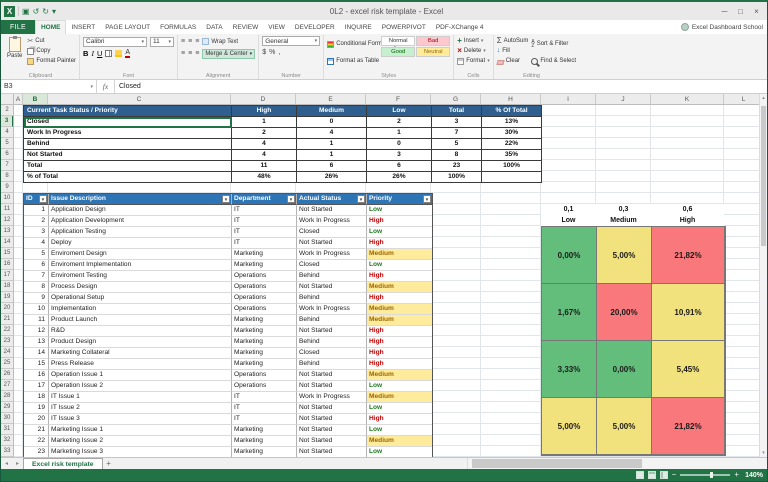  I want to click on issues-col-header: Priority ▼, so click(399, 199).